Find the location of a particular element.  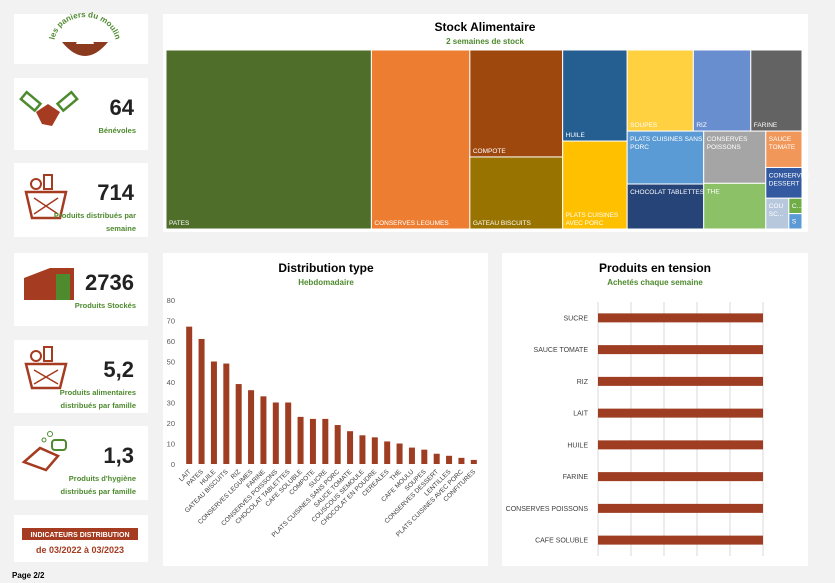

text-line: COU is located at coordinates (776, 206).